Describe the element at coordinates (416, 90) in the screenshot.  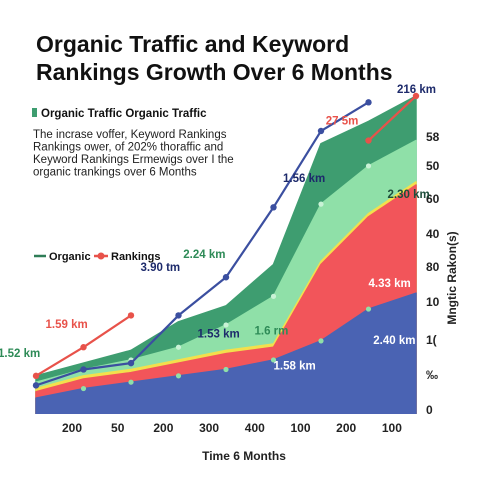
I see `data-annotation: 216 km` at that location.